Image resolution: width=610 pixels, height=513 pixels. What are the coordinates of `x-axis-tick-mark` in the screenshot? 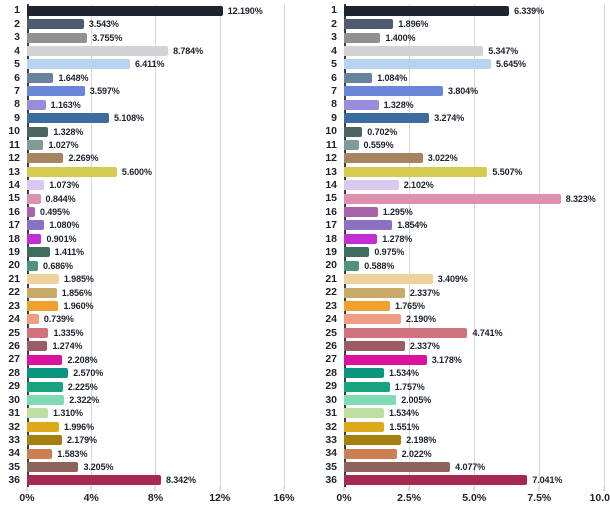 It's located at (284, 489).